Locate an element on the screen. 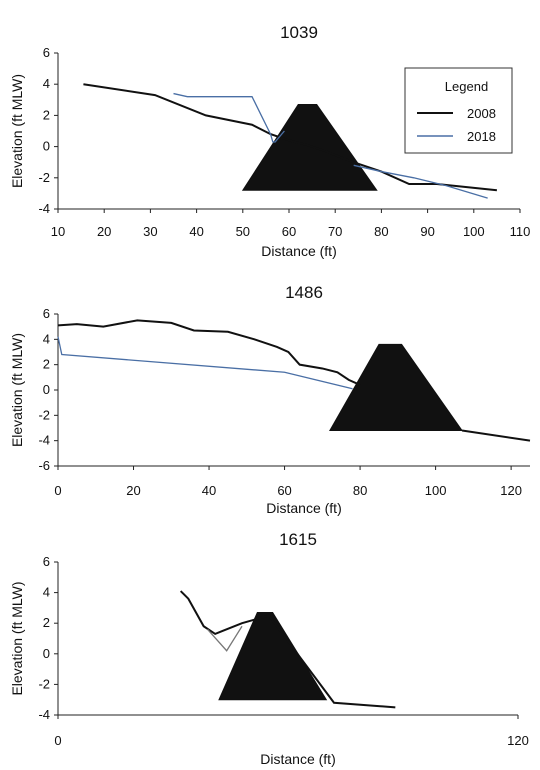 This screenshot has height=770, width=540. chart-title: 1486 is located at coordinates (304, 292).